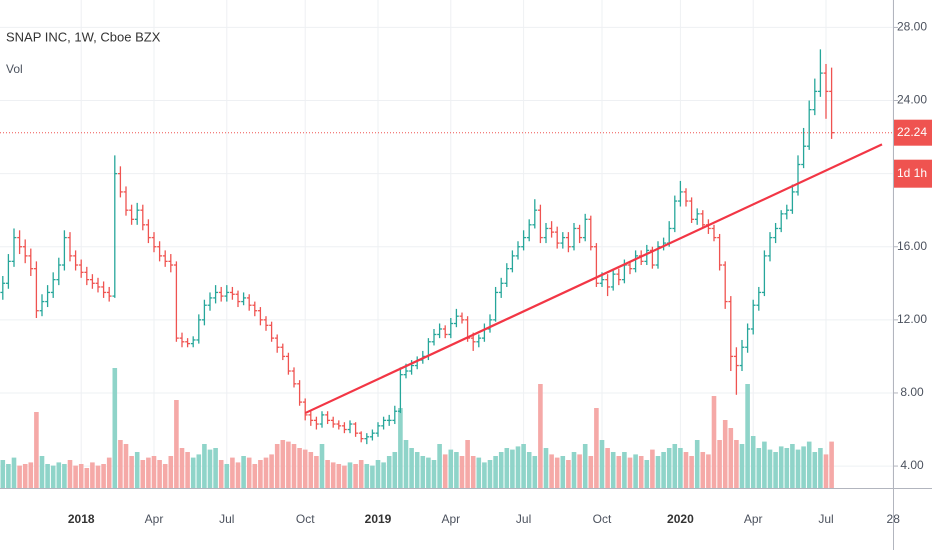 Image resolution: width=932 pixels, height=550 pixels. I want to click on y-tick-label: 16.00, so click(912, 246).